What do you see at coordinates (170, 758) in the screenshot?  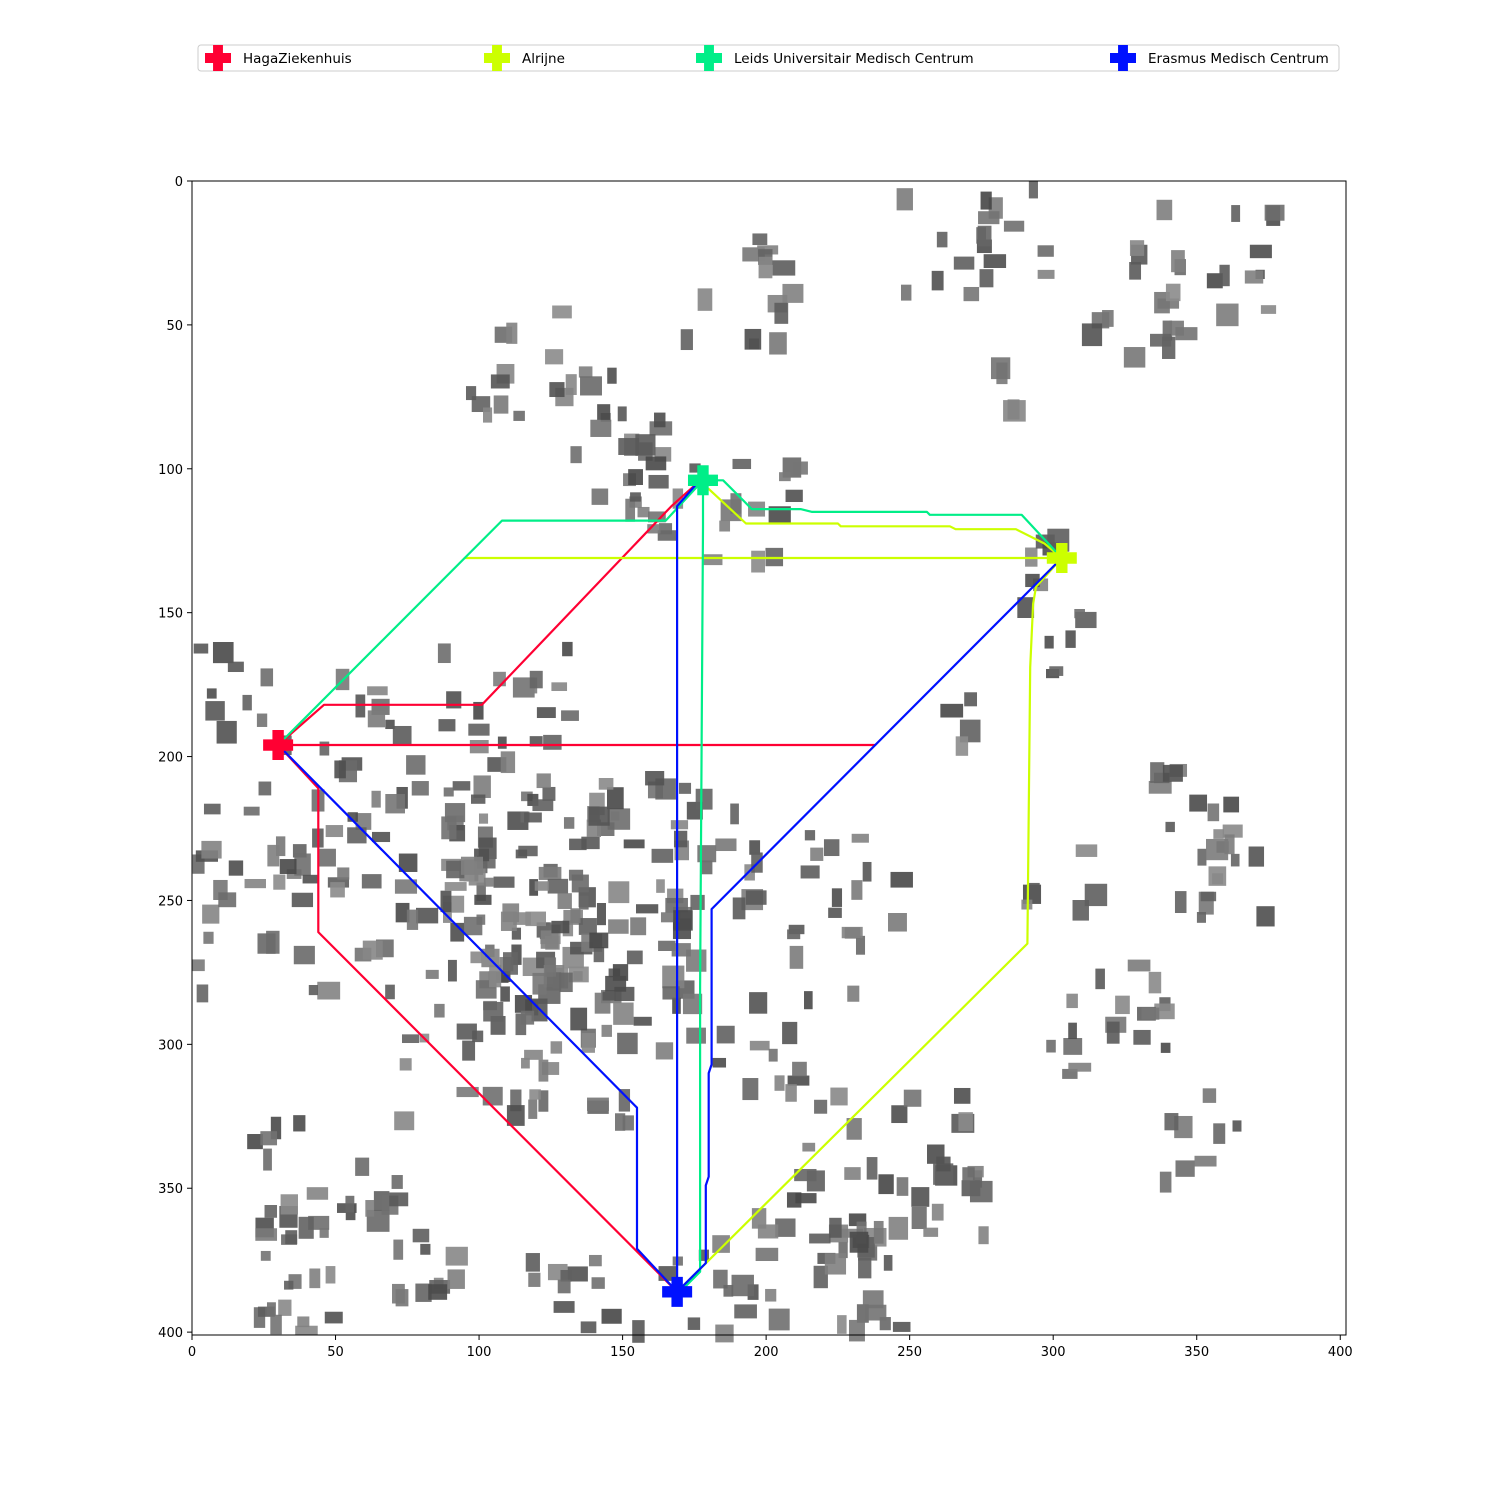 I see `y-tick-label: 200` at bounding box center [170, 758].